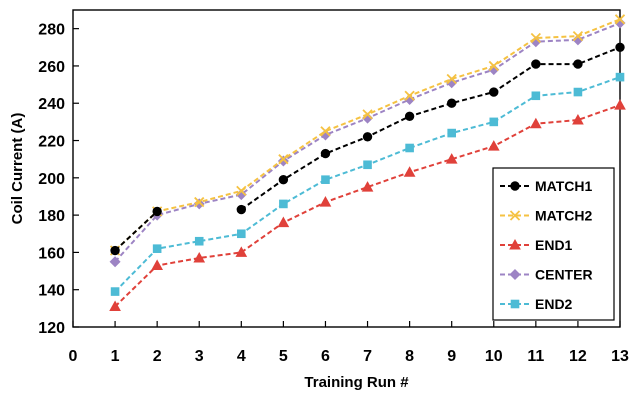 This screenshot has width=629, height=393. I want to click on x-tick-label: 1, so click(115, 356).